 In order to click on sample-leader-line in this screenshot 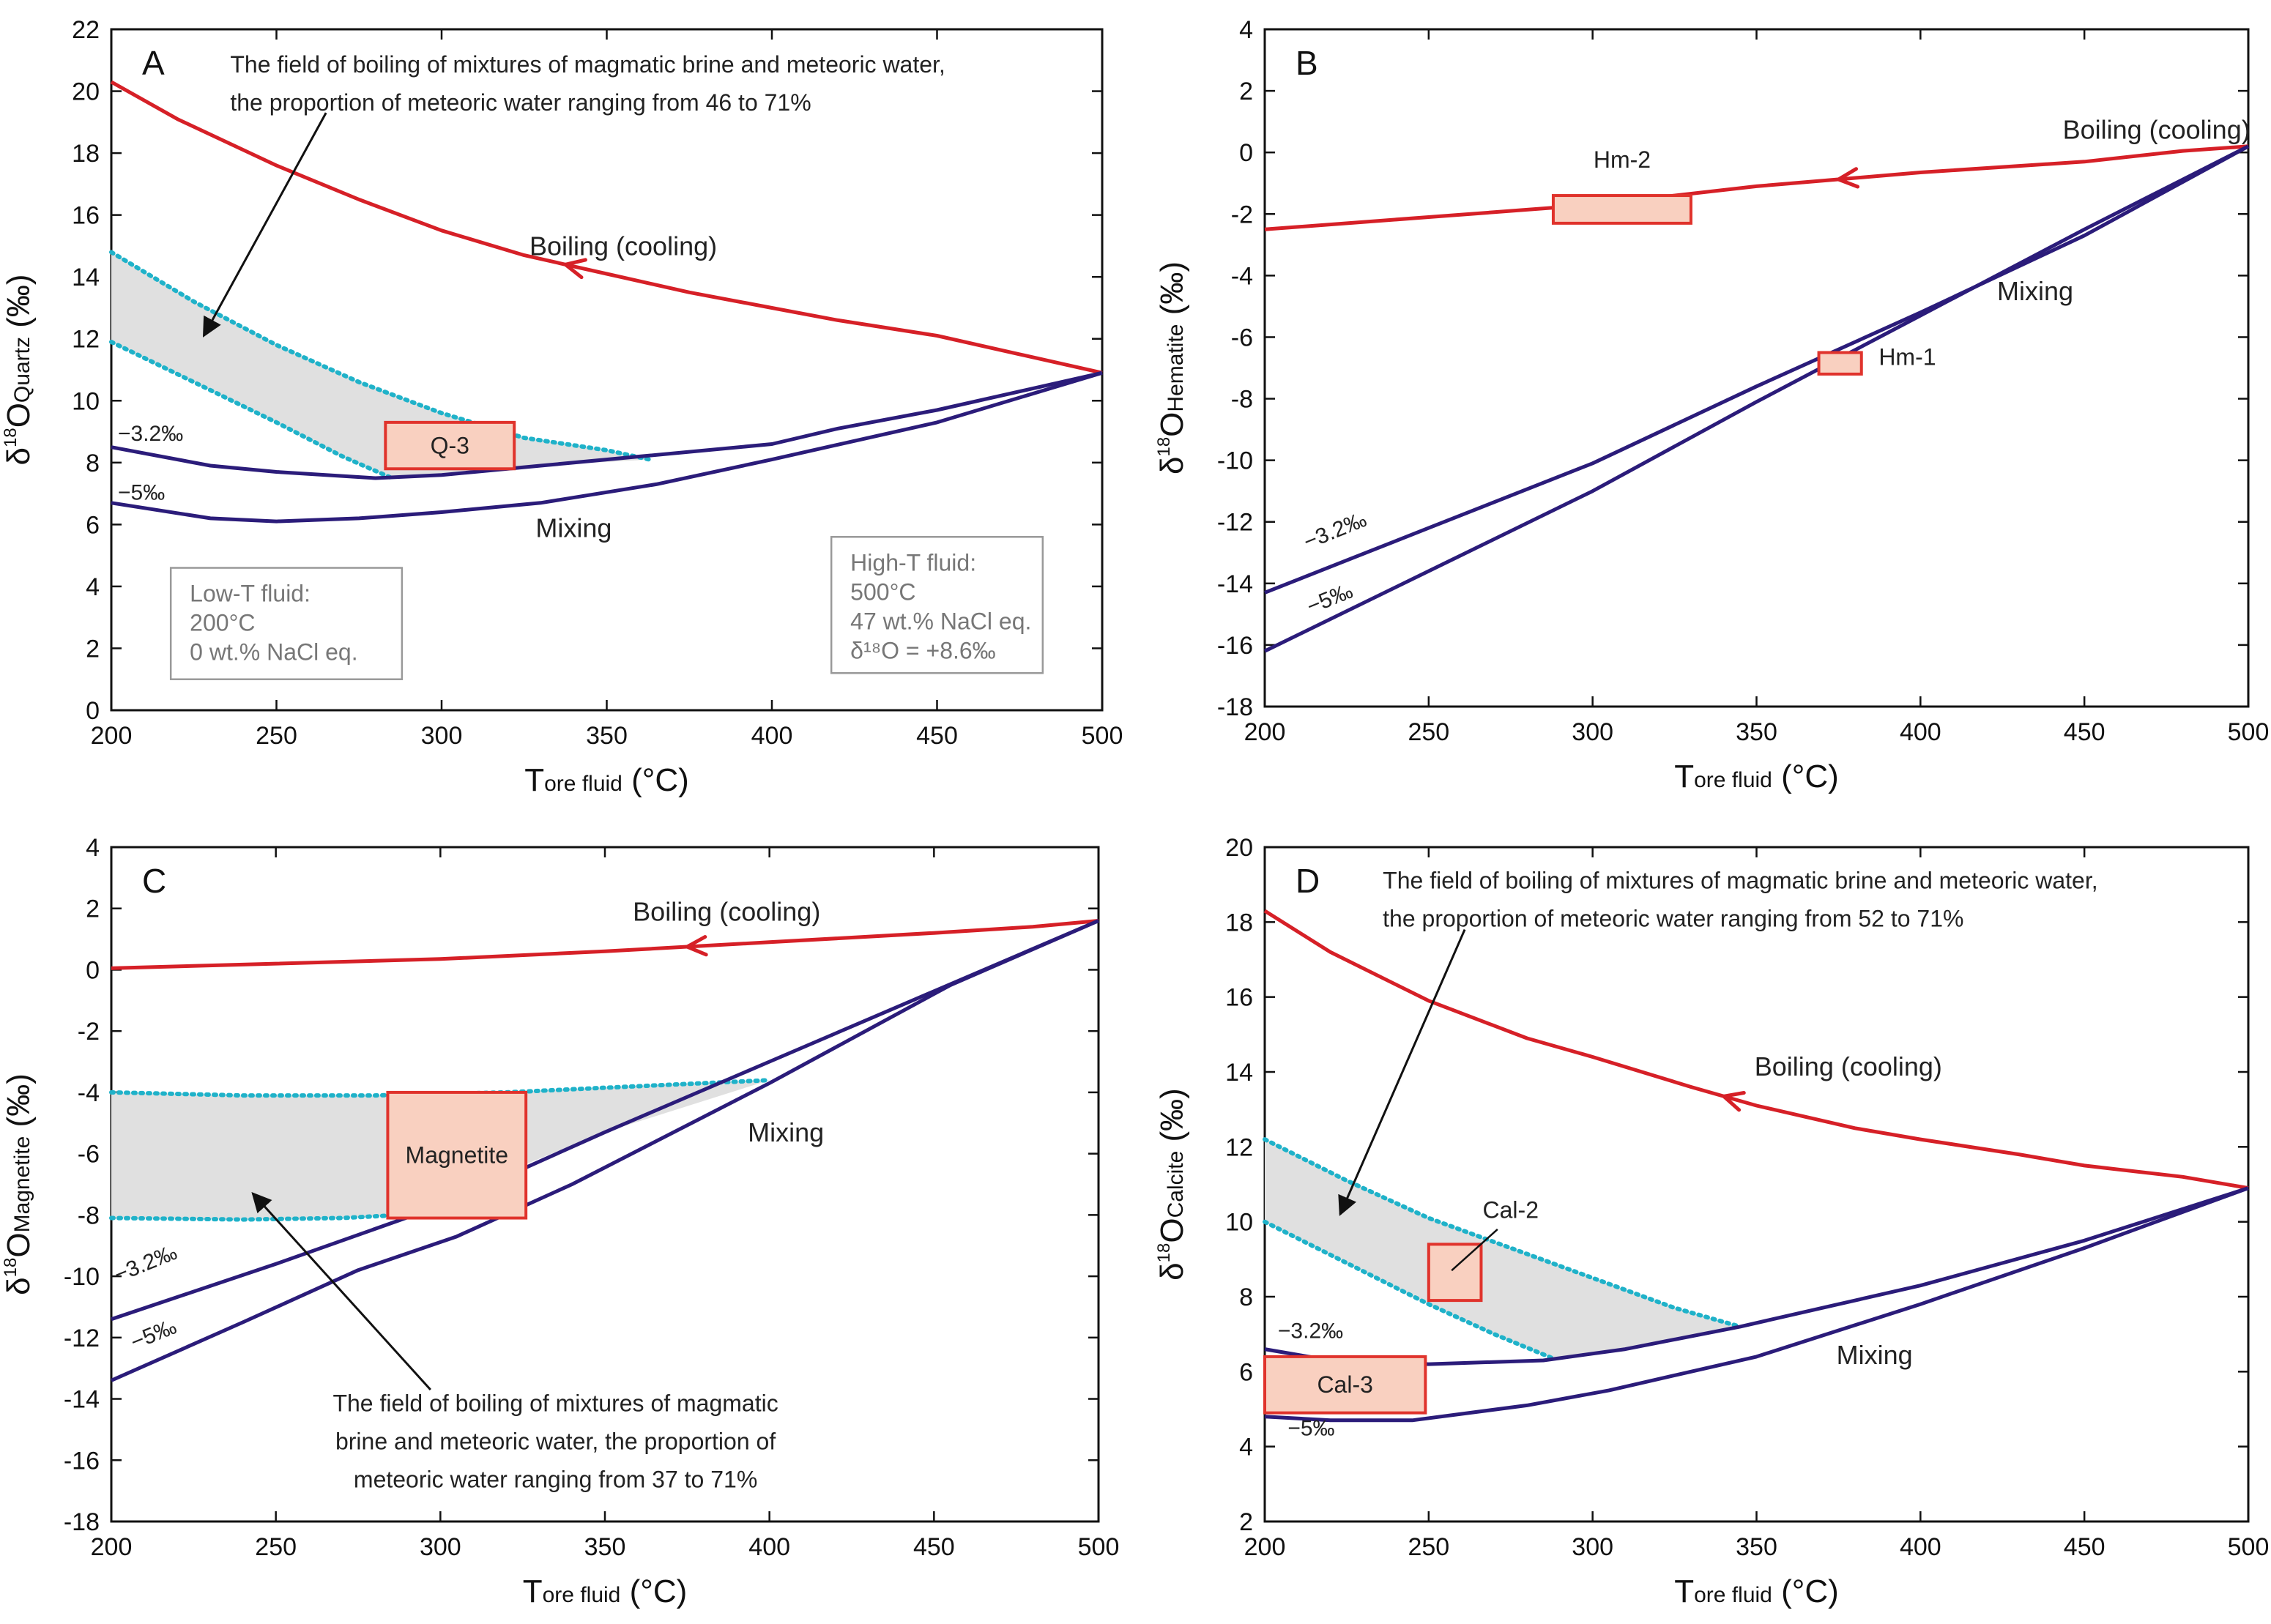, I will do `click(1474, 1250)`.